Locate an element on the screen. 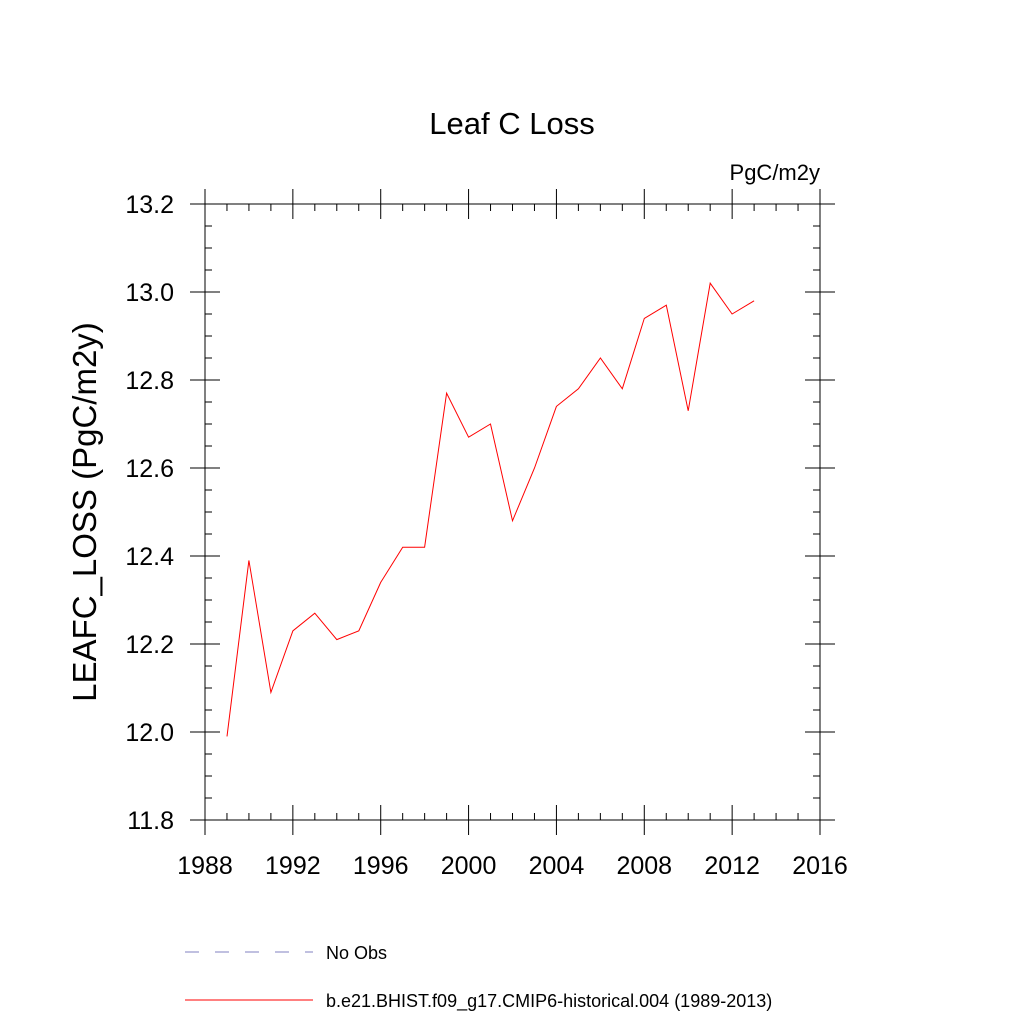 The width and height of the screenshot is (1024, 1024). x-tick-label: 1988 is located at coordinates (205, 866).